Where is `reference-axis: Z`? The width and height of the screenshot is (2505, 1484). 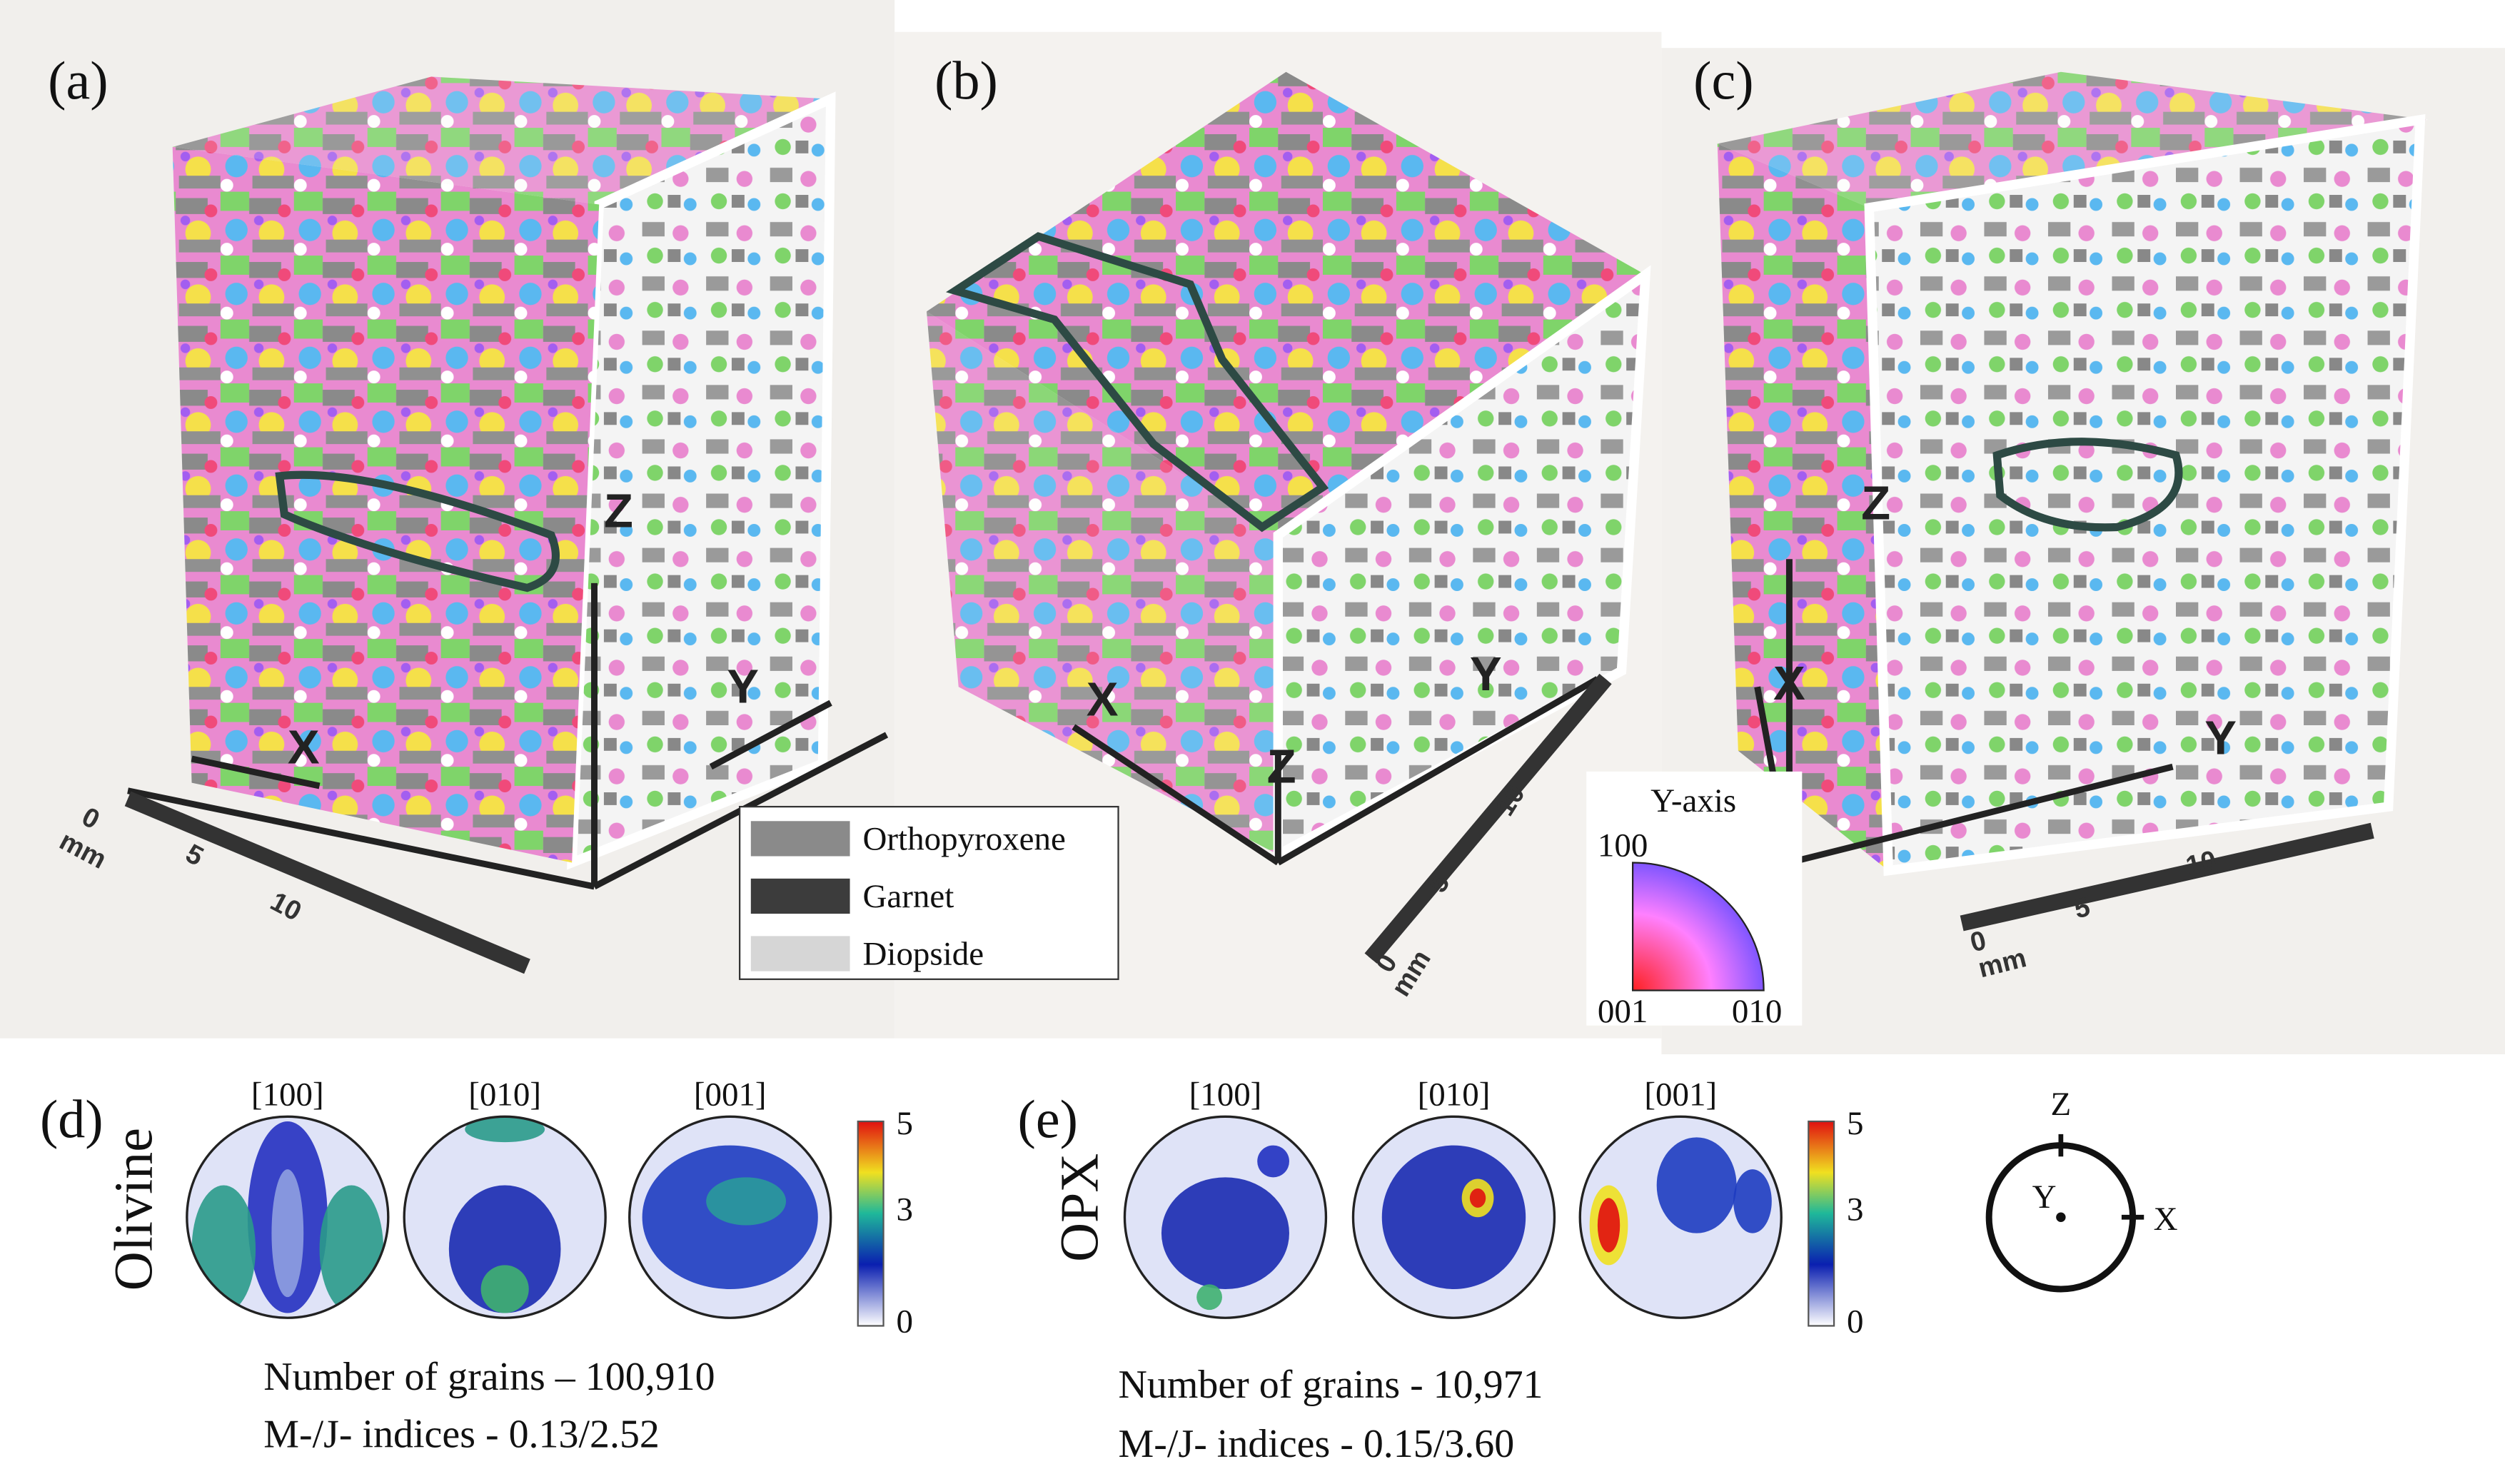
reference-axis: Z is located at coordinates (2061, 1104).